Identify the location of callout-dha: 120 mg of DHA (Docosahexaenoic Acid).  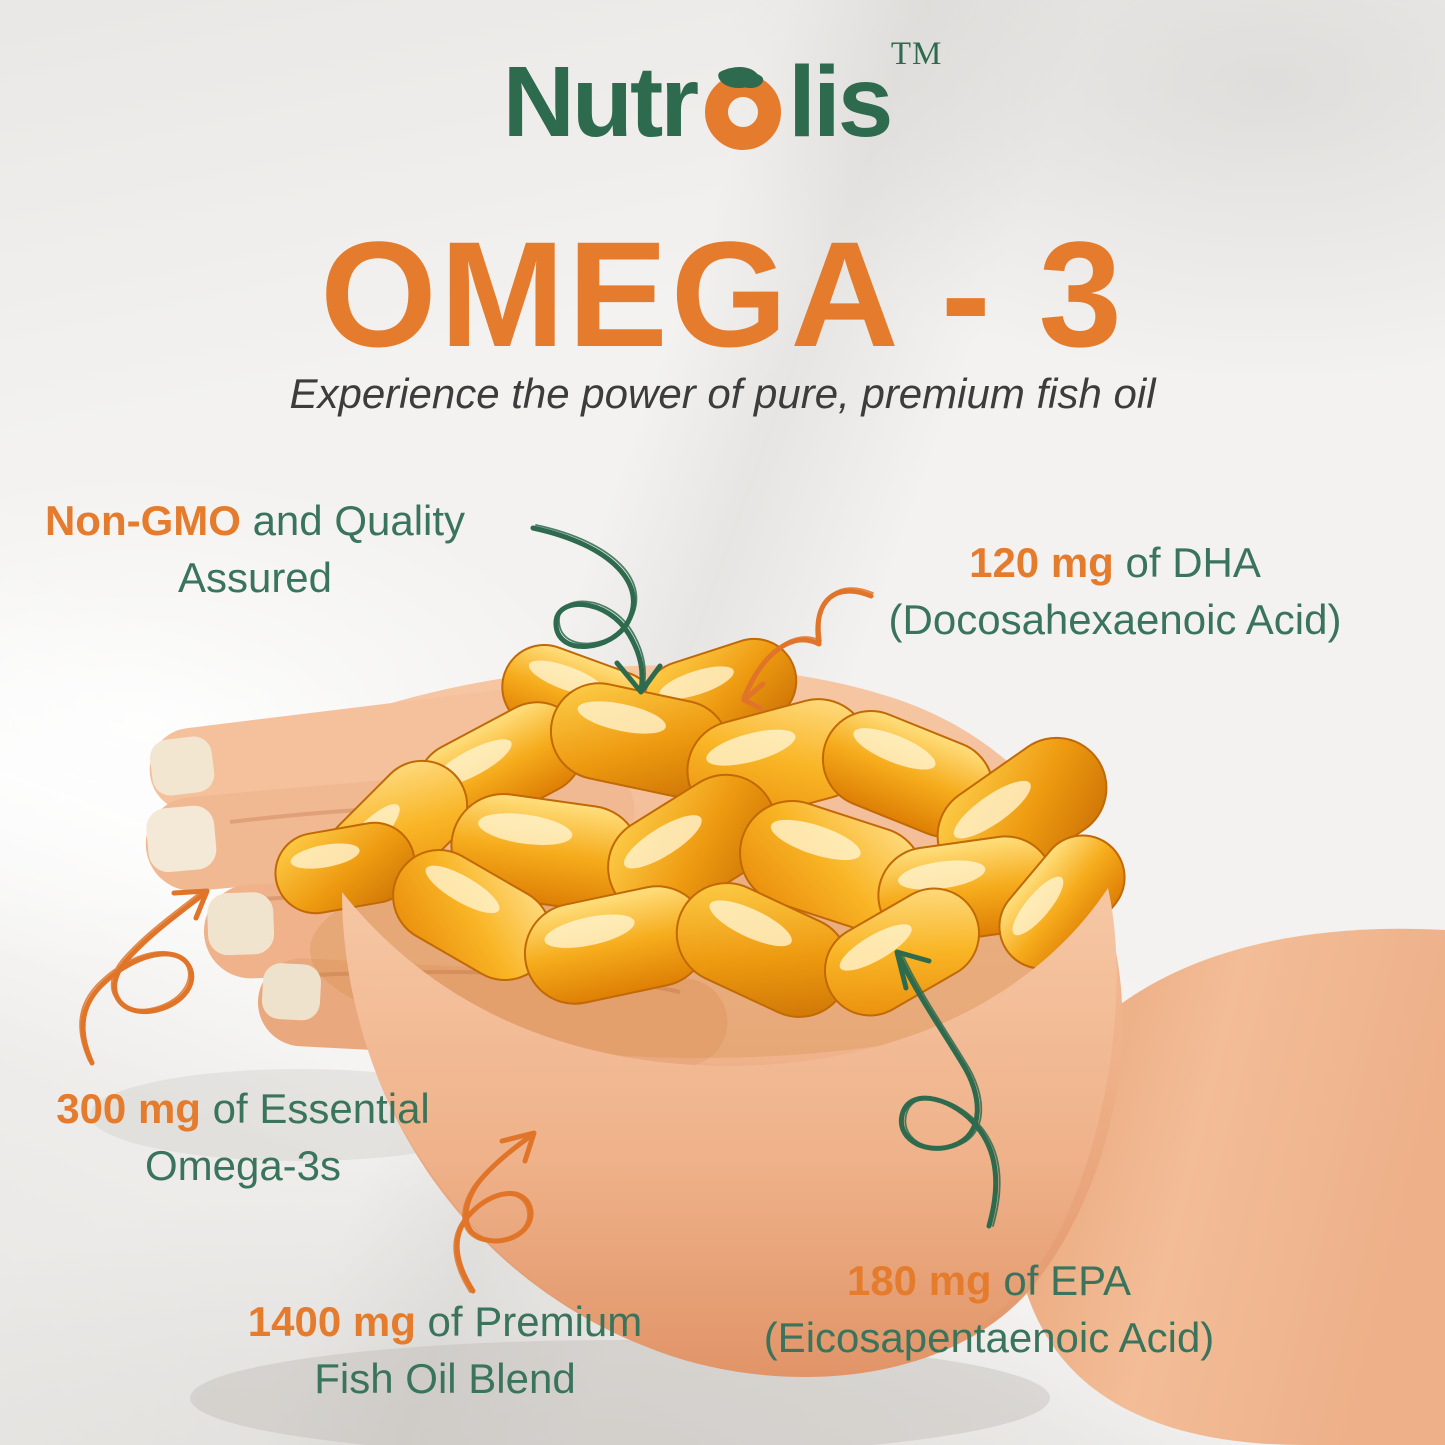
(1115, 591).